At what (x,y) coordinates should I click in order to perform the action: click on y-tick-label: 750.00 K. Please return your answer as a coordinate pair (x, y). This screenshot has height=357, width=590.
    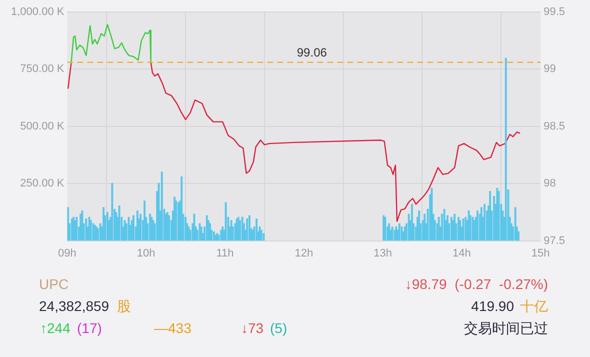
    Looking at the image, I should click on (42, 69).